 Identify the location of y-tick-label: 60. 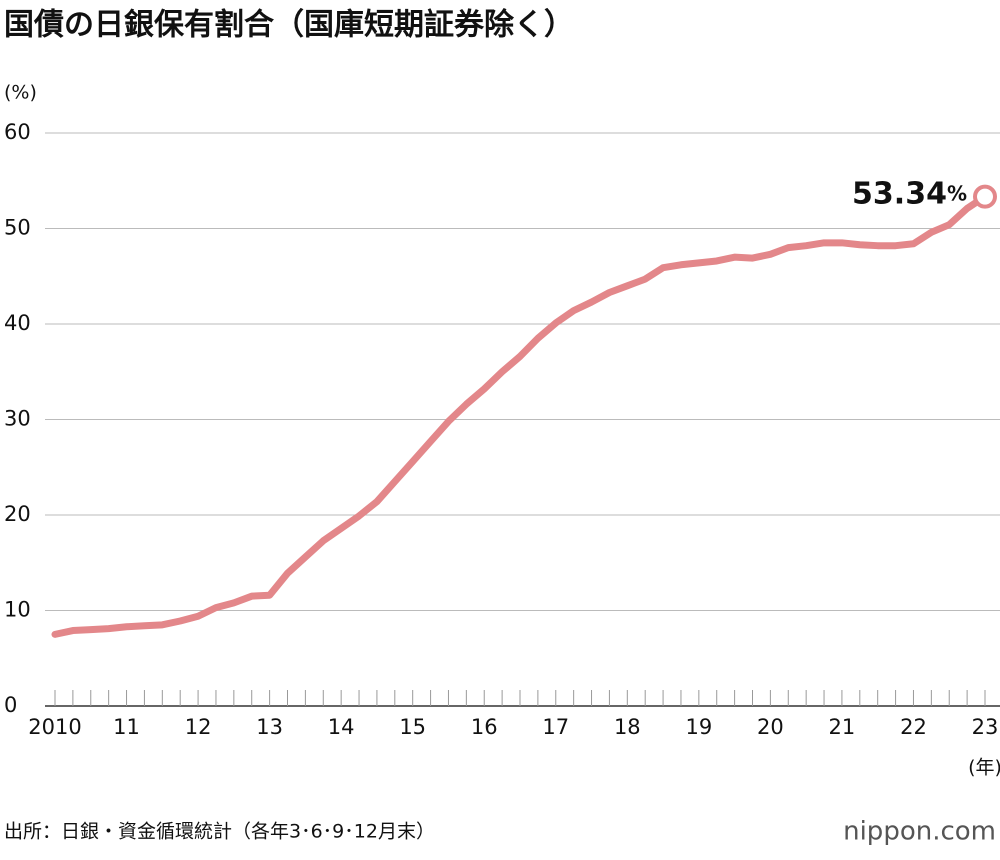
(17, 132).